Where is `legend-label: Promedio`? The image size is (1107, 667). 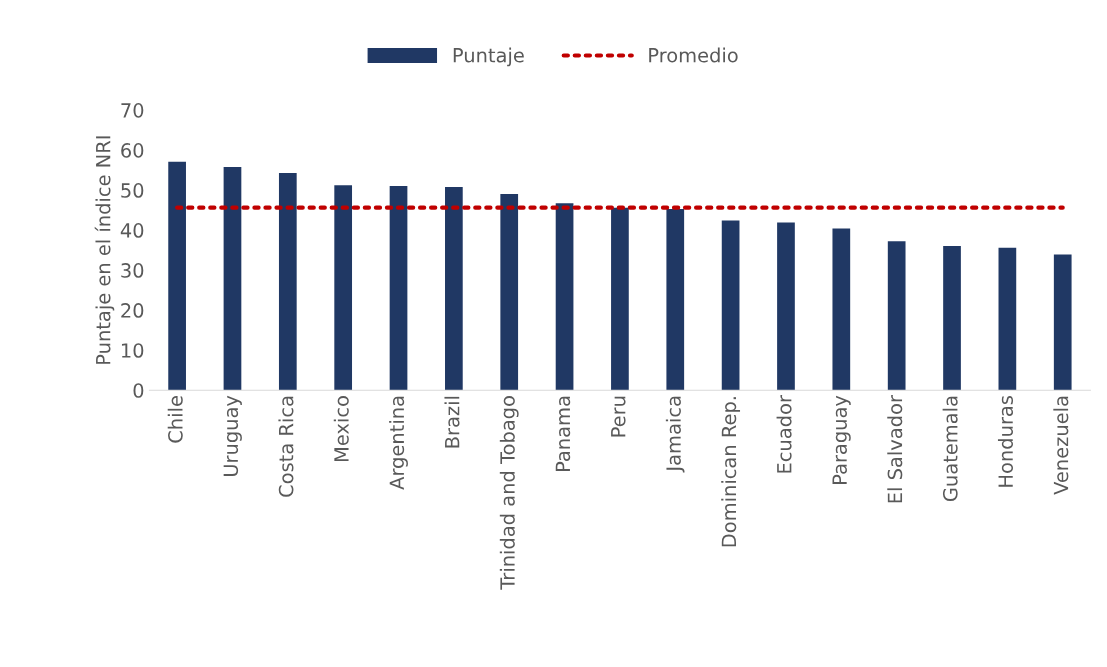
legend-label: Promedio is located at coordinates (693, 55).